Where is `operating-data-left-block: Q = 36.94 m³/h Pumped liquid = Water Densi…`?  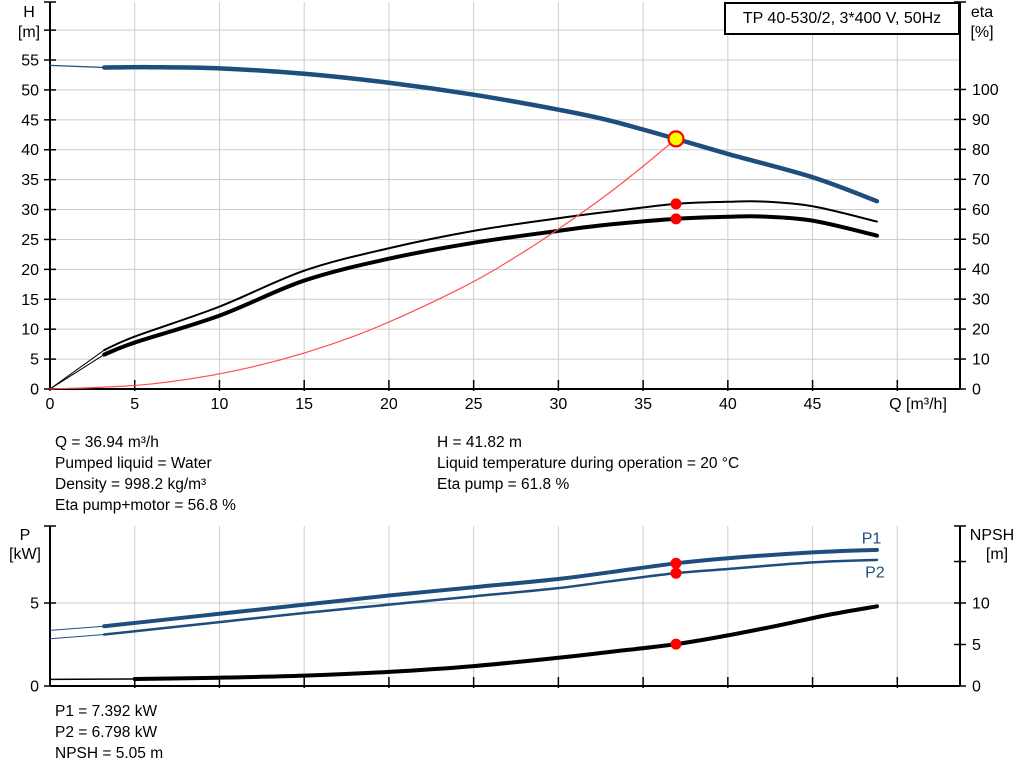 operating-data-left-block: Q = 36.94 m³/h Pumped liquid = Water Densi… is located at coordinates (145, 474).